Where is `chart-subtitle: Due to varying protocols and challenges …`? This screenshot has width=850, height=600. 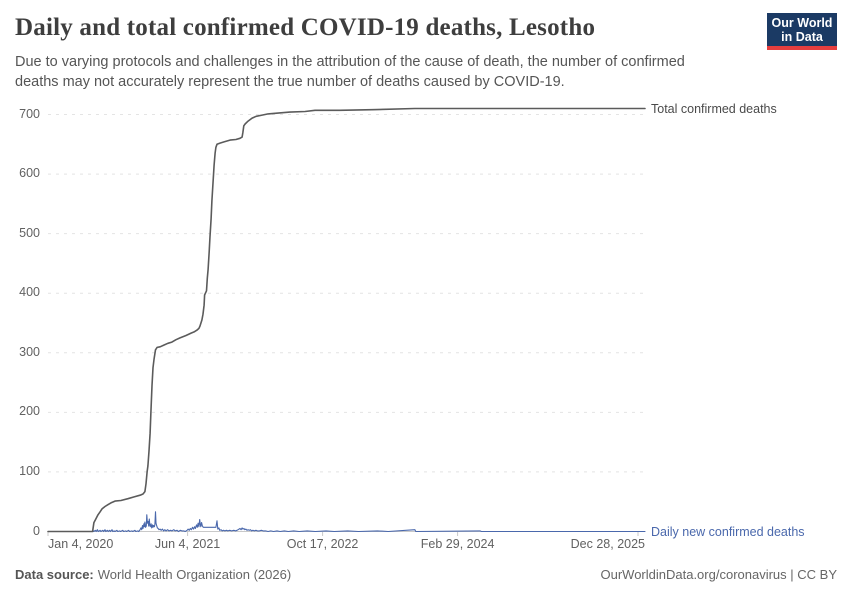 chart-subtitle: Due to varying protocols and challenges … is located at coordinates (375, 72).